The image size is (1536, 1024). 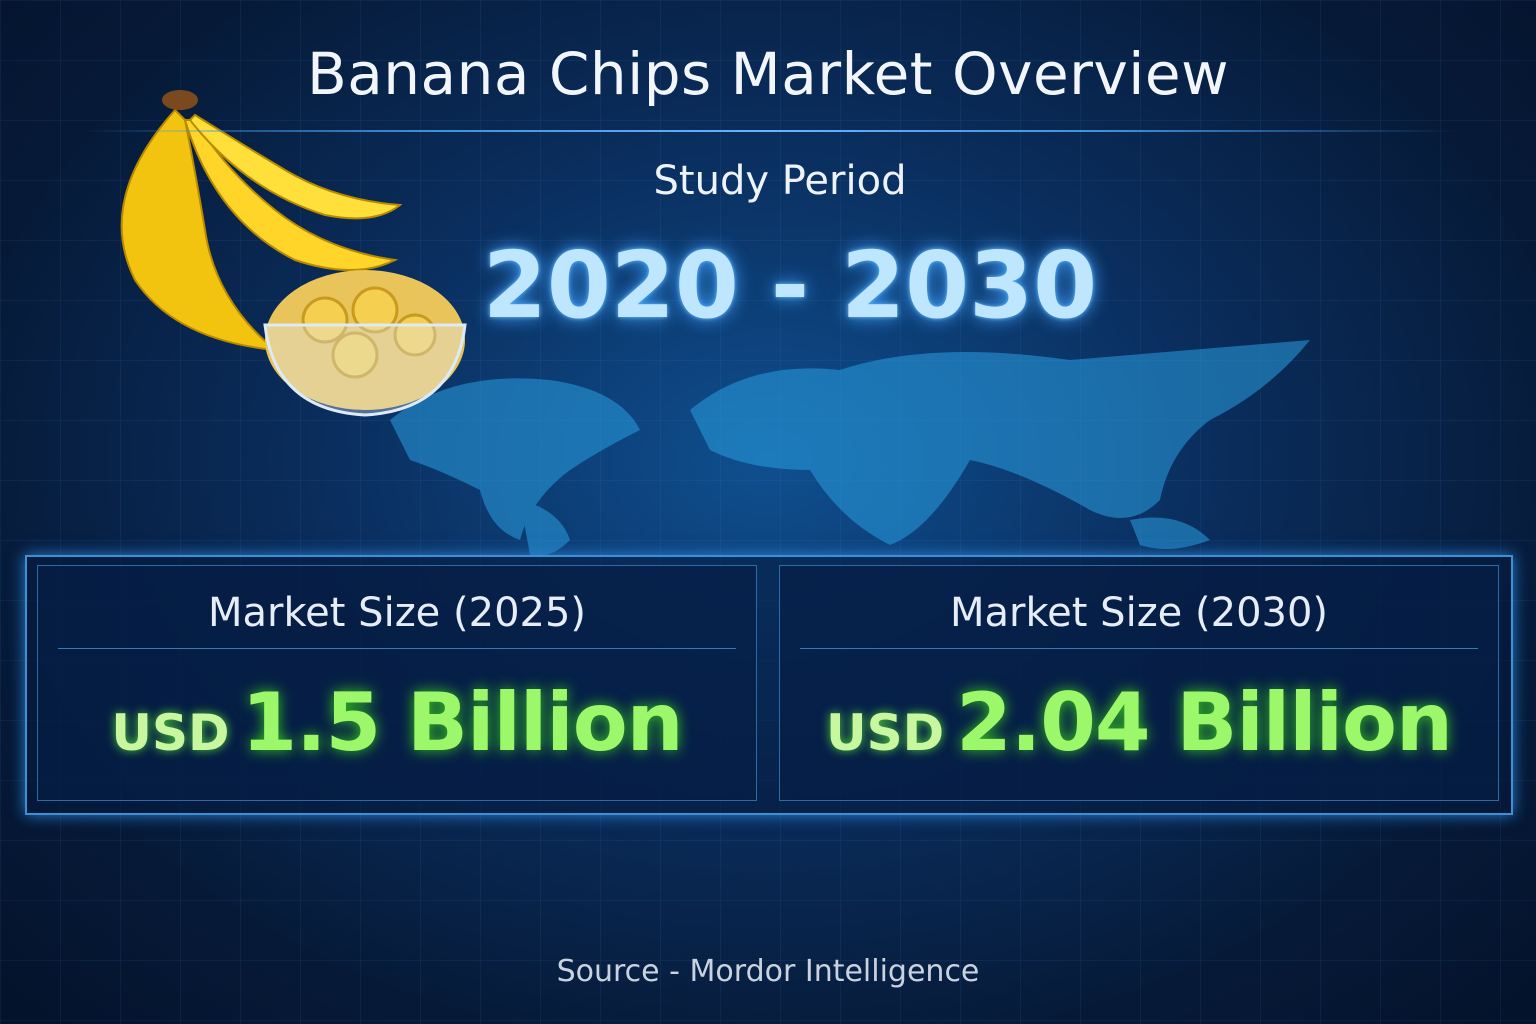 I want to click on card-label: Market Size (2030), so click(x=1139, y=613).